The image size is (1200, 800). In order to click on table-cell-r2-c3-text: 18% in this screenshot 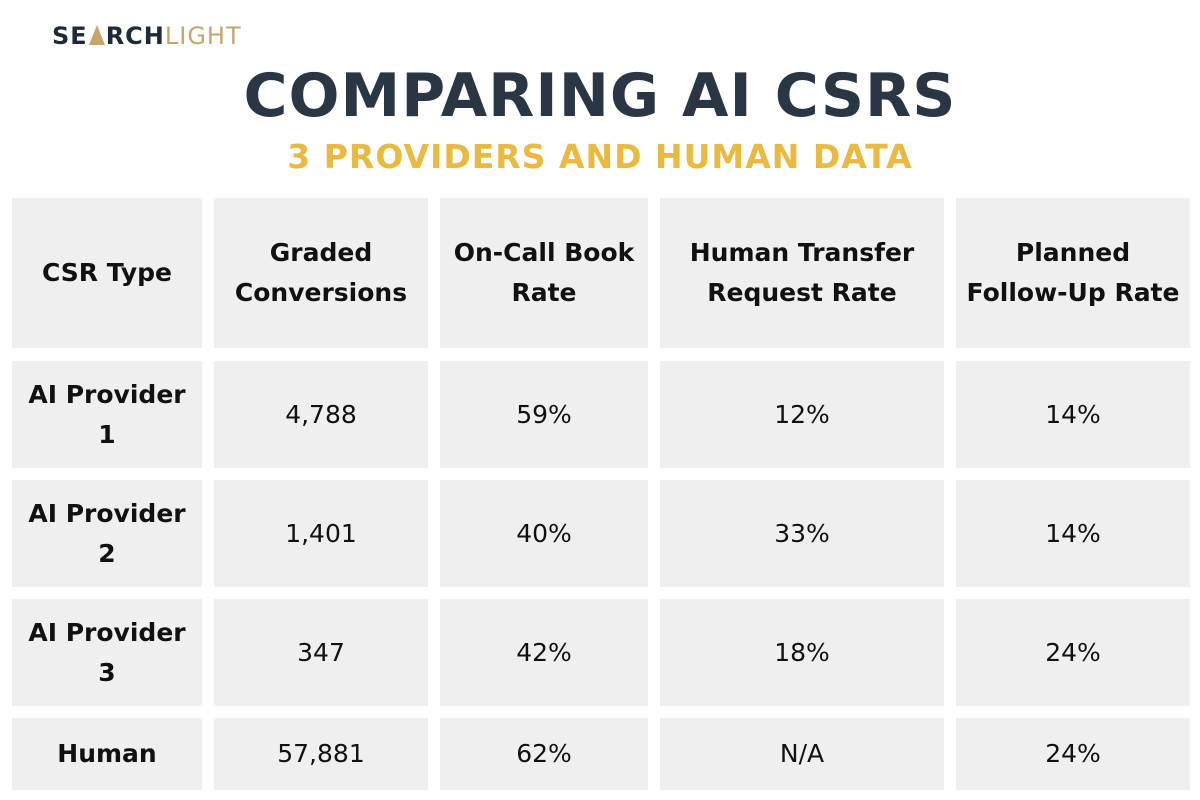, I will do `click(802, 652)`.